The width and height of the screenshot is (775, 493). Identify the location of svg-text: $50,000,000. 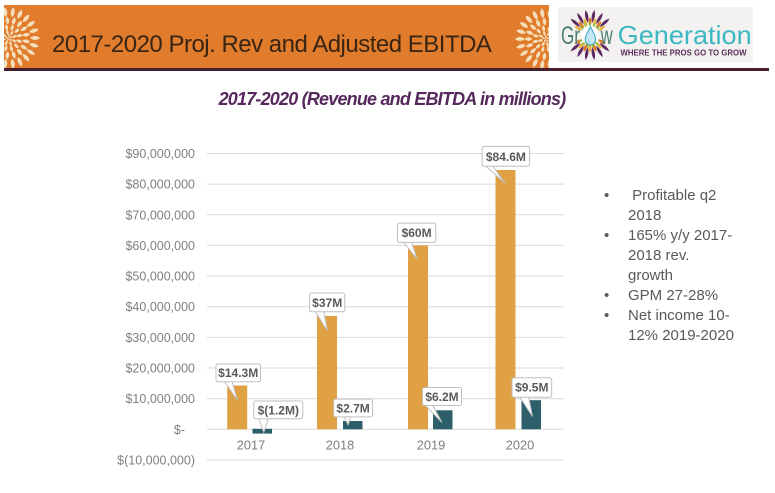
(160, 277).